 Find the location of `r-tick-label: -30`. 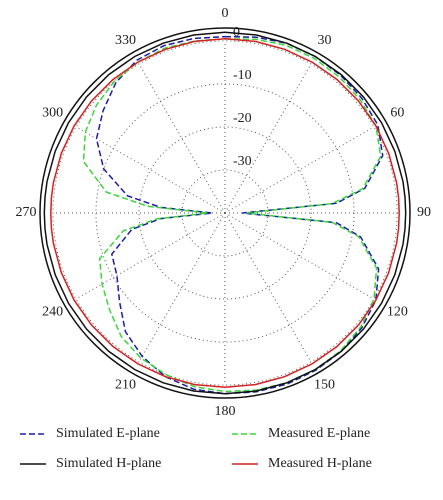

r-tick-label: -30 is located at coordinates (242, 161).